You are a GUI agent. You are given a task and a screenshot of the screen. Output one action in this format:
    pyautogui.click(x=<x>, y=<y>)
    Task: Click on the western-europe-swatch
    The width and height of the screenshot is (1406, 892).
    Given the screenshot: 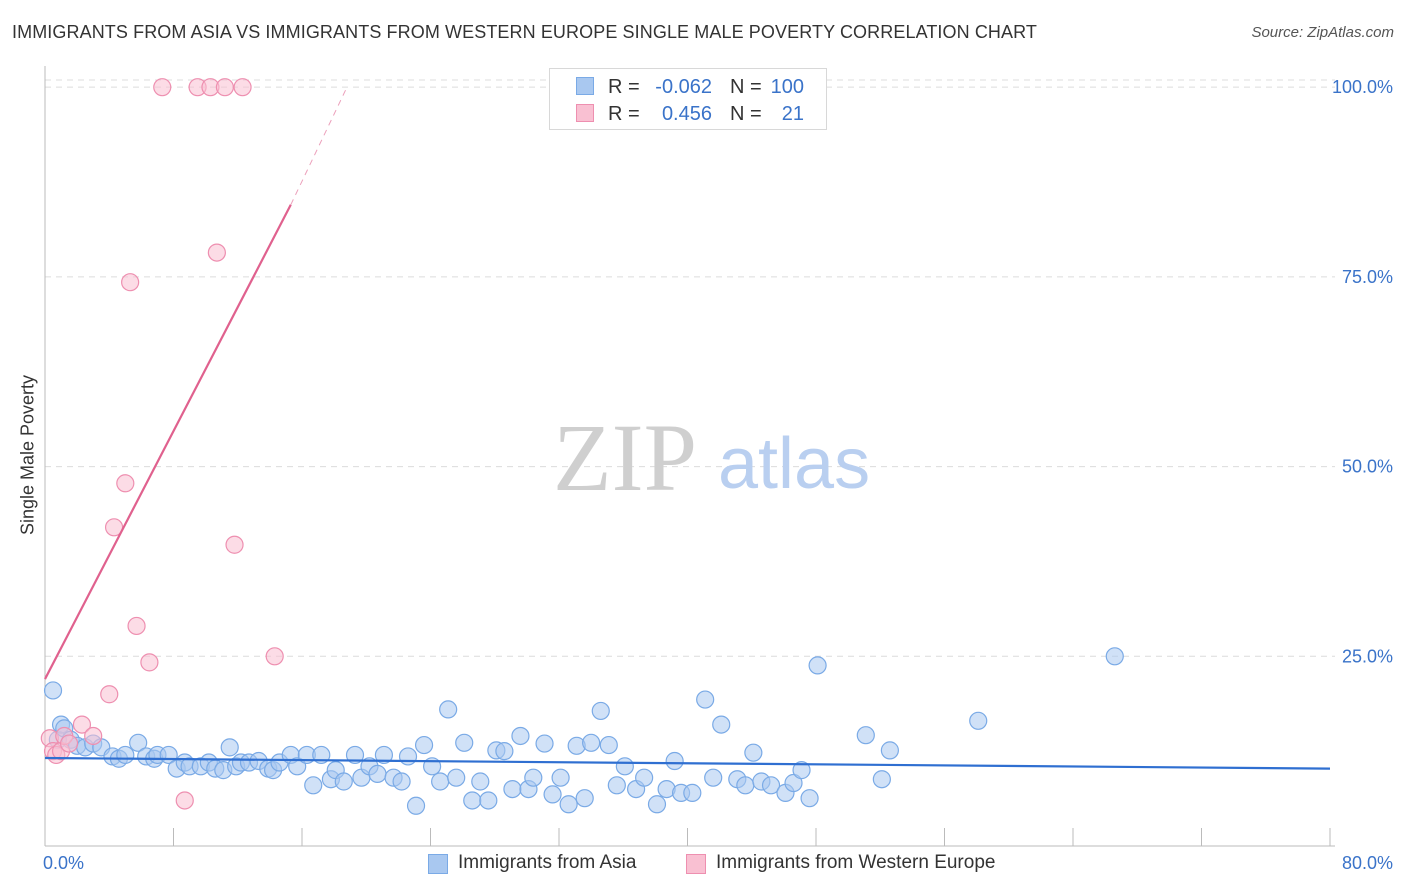 What is the action you would take?
    pyautogui.click(x=585, y=113)
    